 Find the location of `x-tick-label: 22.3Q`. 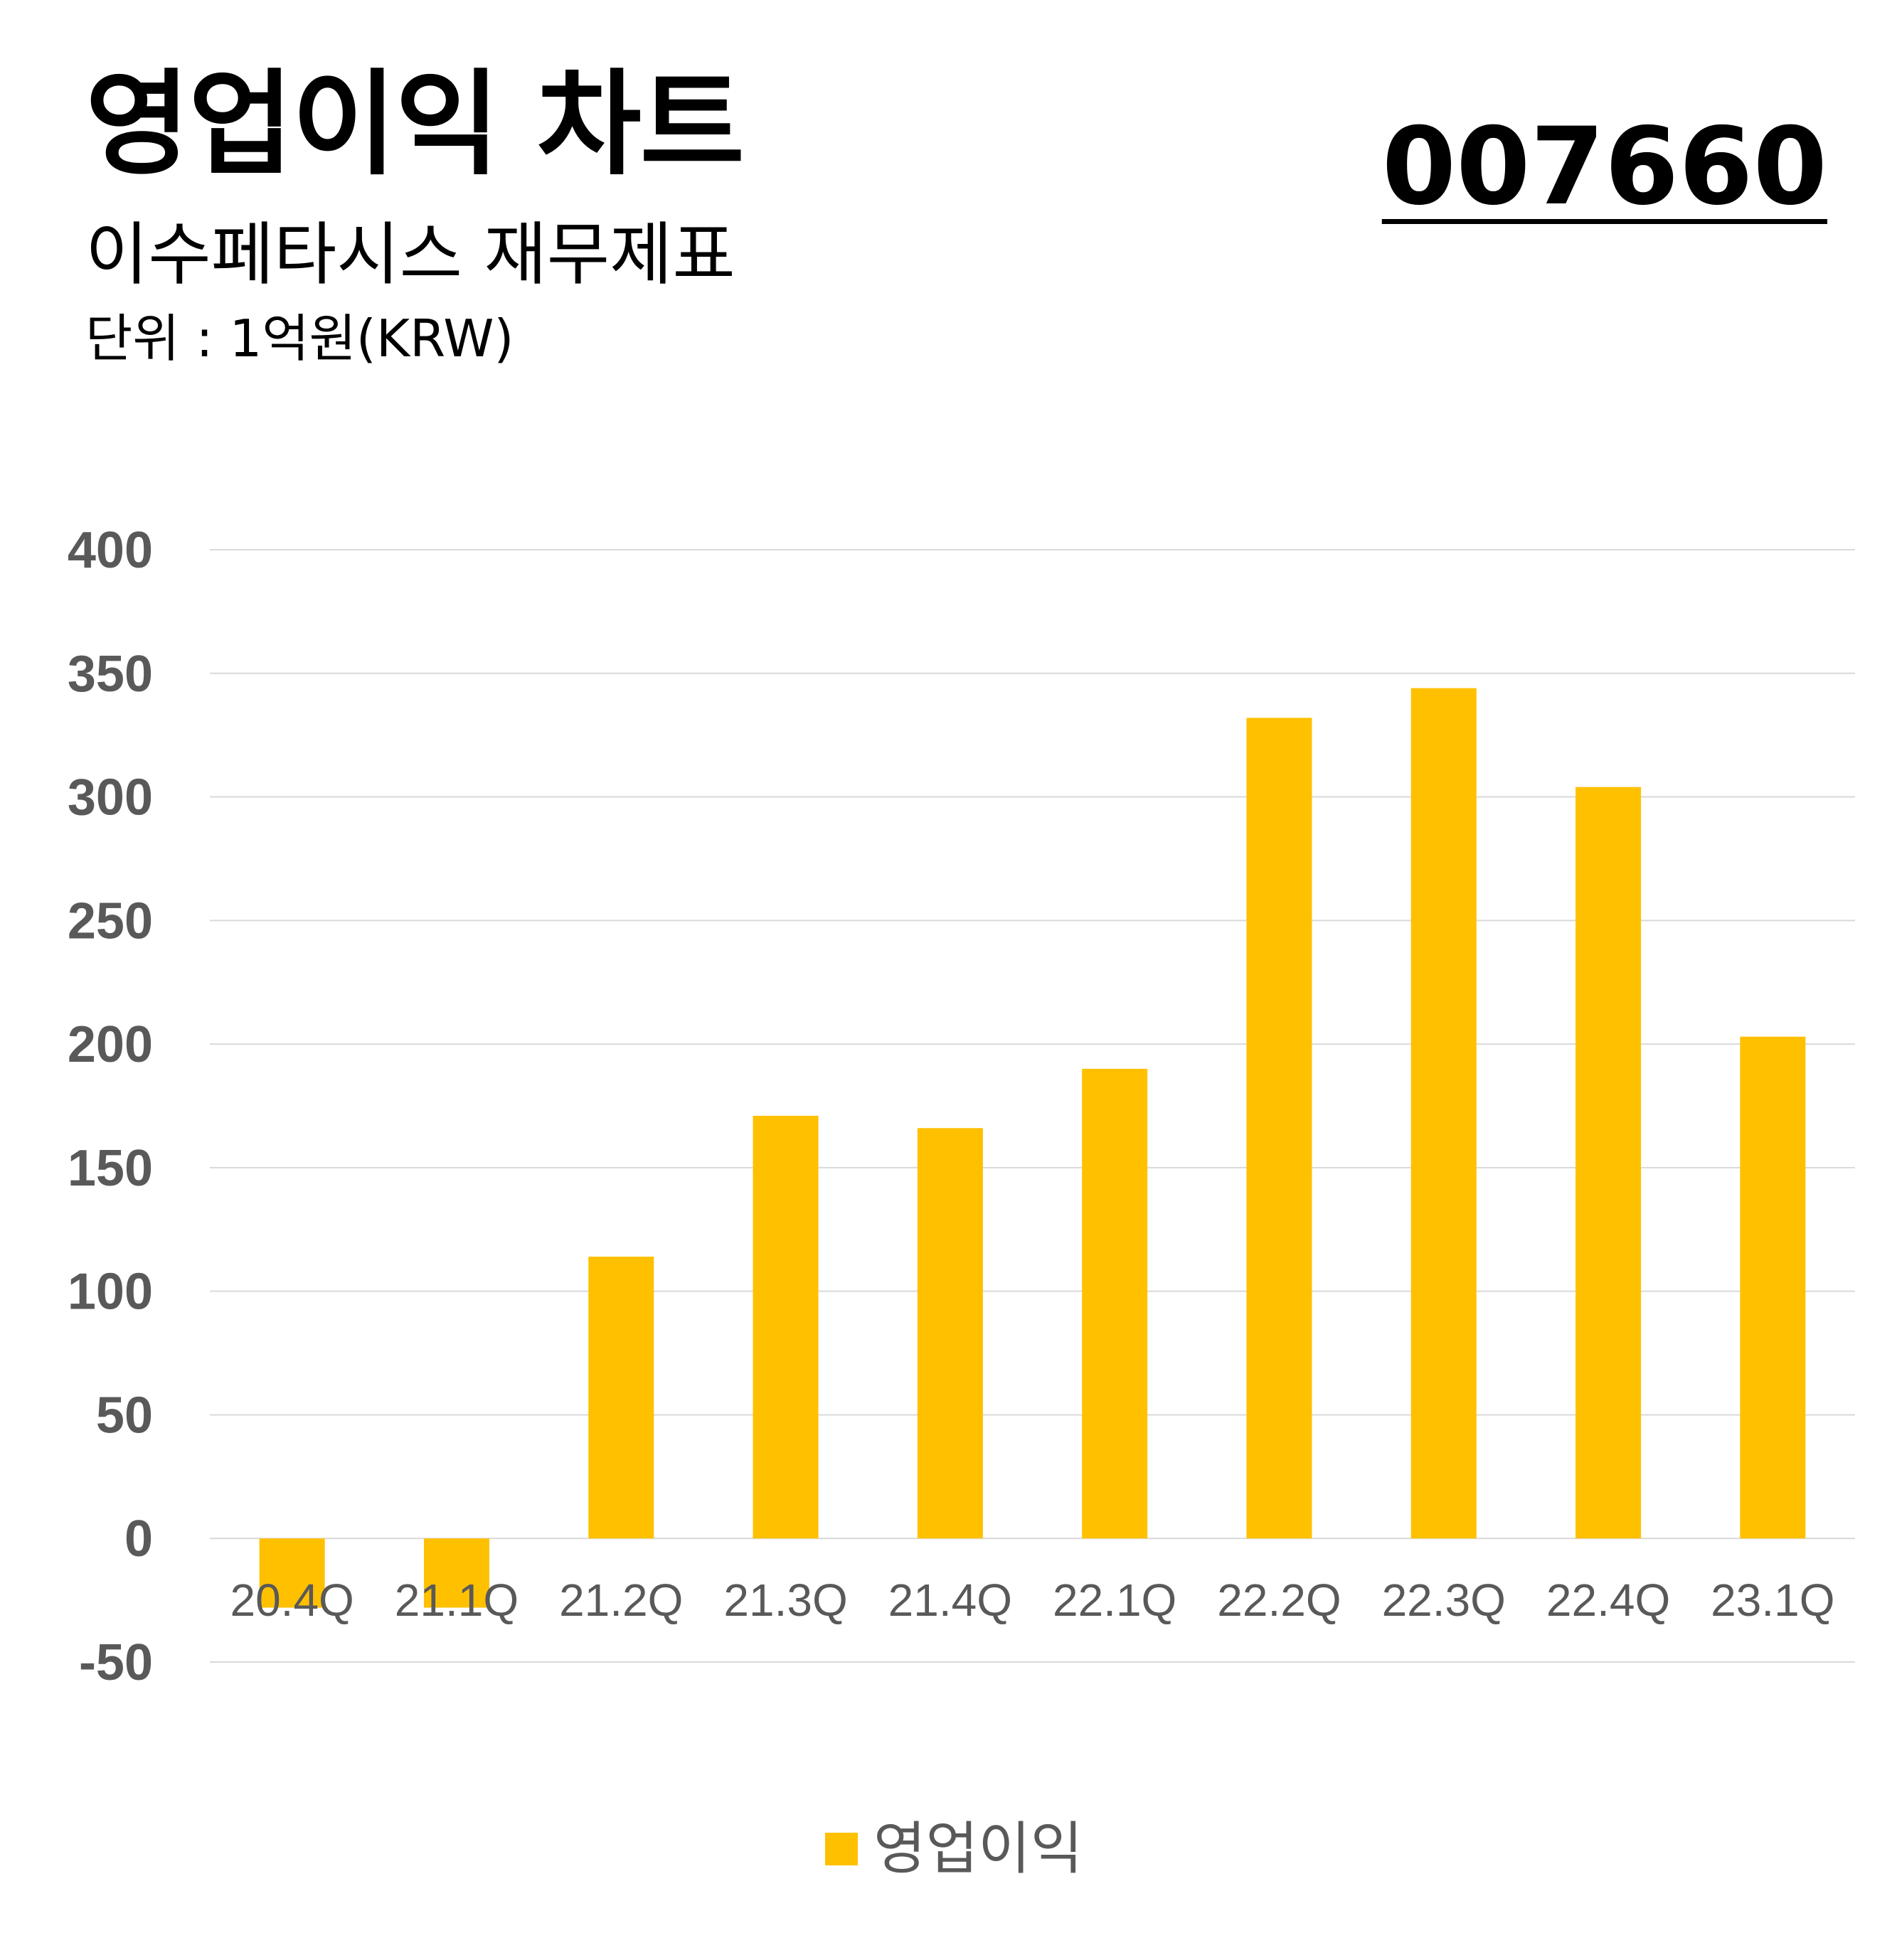

x-tick-label: 22.3Q is located at coordinates (1444, 1600).